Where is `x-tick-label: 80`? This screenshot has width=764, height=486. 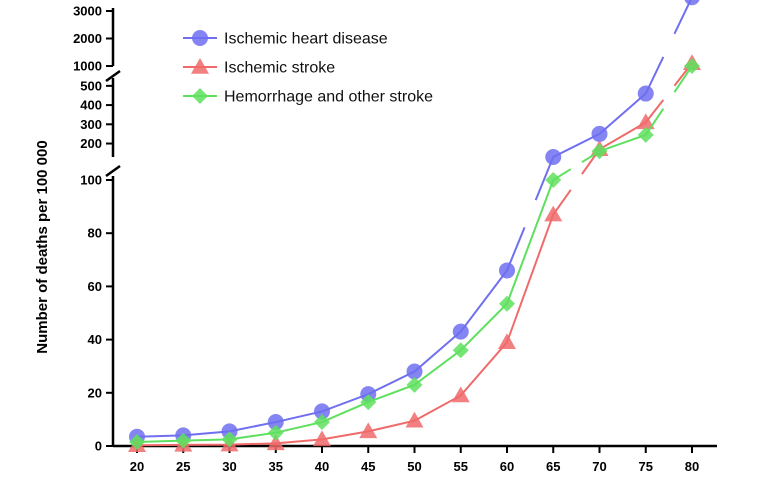 x-tick-label: 80 is located at coordinates (692, 466).